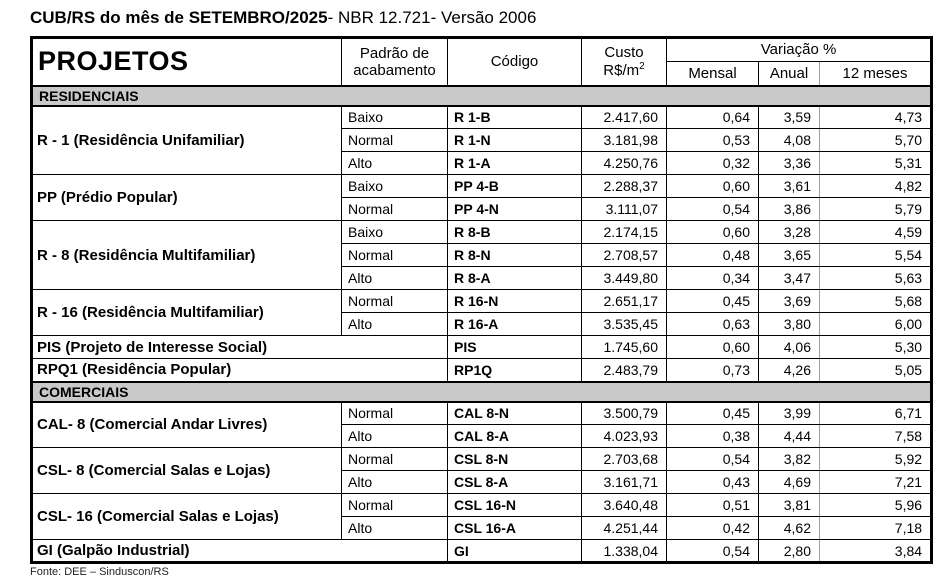  I want to click on custo-cell: 4.251,44, so click(624, 528).